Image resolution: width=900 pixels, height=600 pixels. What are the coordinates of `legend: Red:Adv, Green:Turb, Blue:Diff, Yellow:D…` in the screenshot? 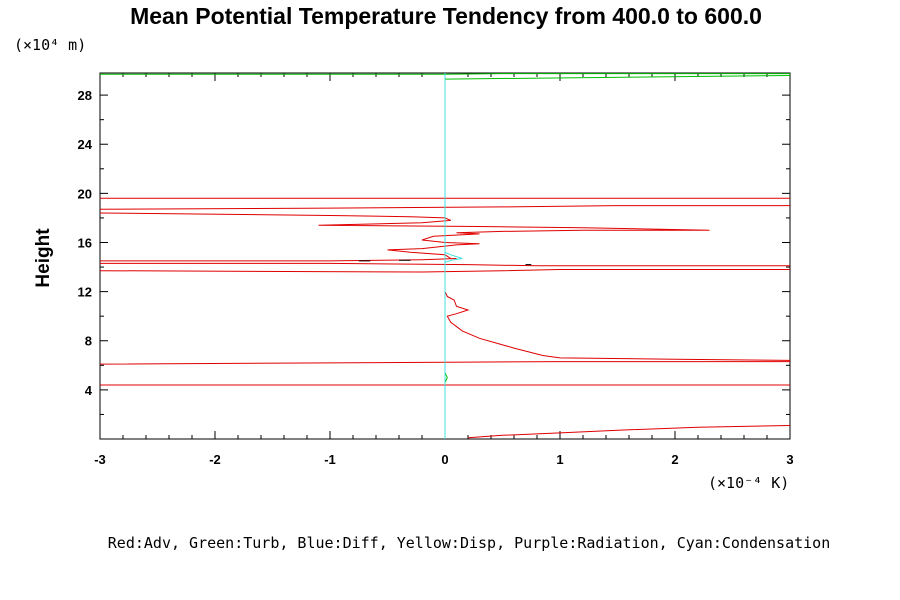 It's located at (469, 543).